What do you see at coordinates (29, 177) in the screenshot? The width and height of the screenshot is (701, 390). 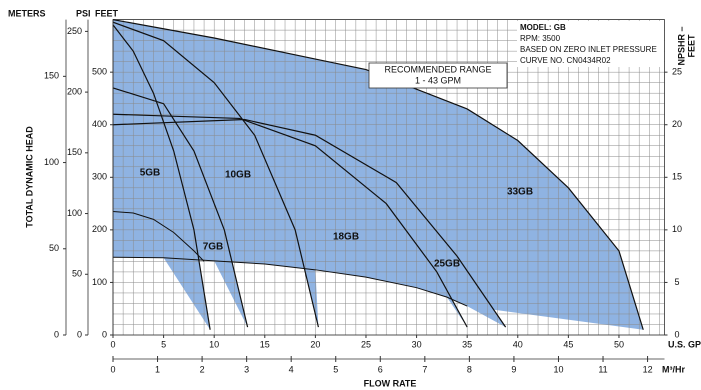 I see `y-axis-title: TOTAL DYNAMIC HEAD` at bounding box center [29, 177].